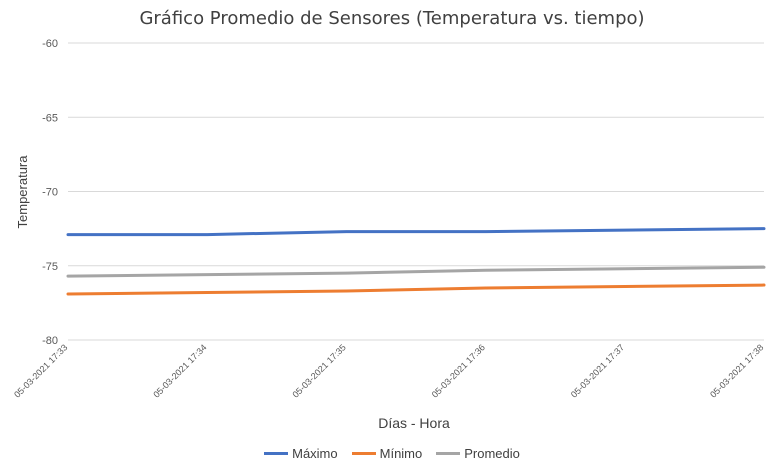 The height and width of the screenshot is (465, 784). I want to click on legend-label: Promedio, so click(492, 453).